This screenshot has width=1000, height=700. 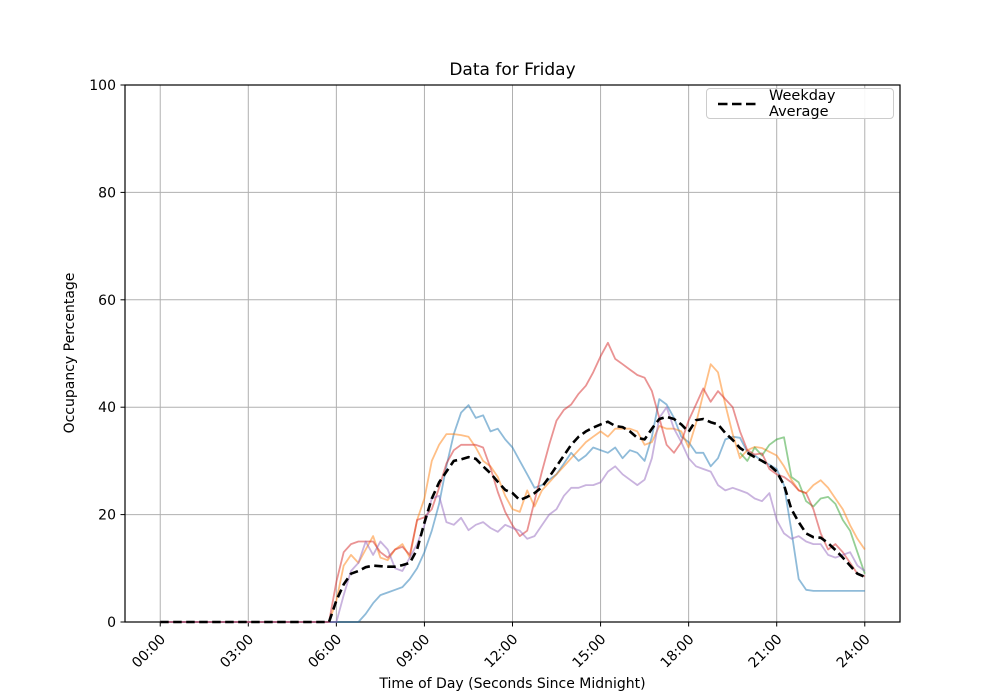 I want to click on y-tick-label: 100, so click(x=102, y=86).